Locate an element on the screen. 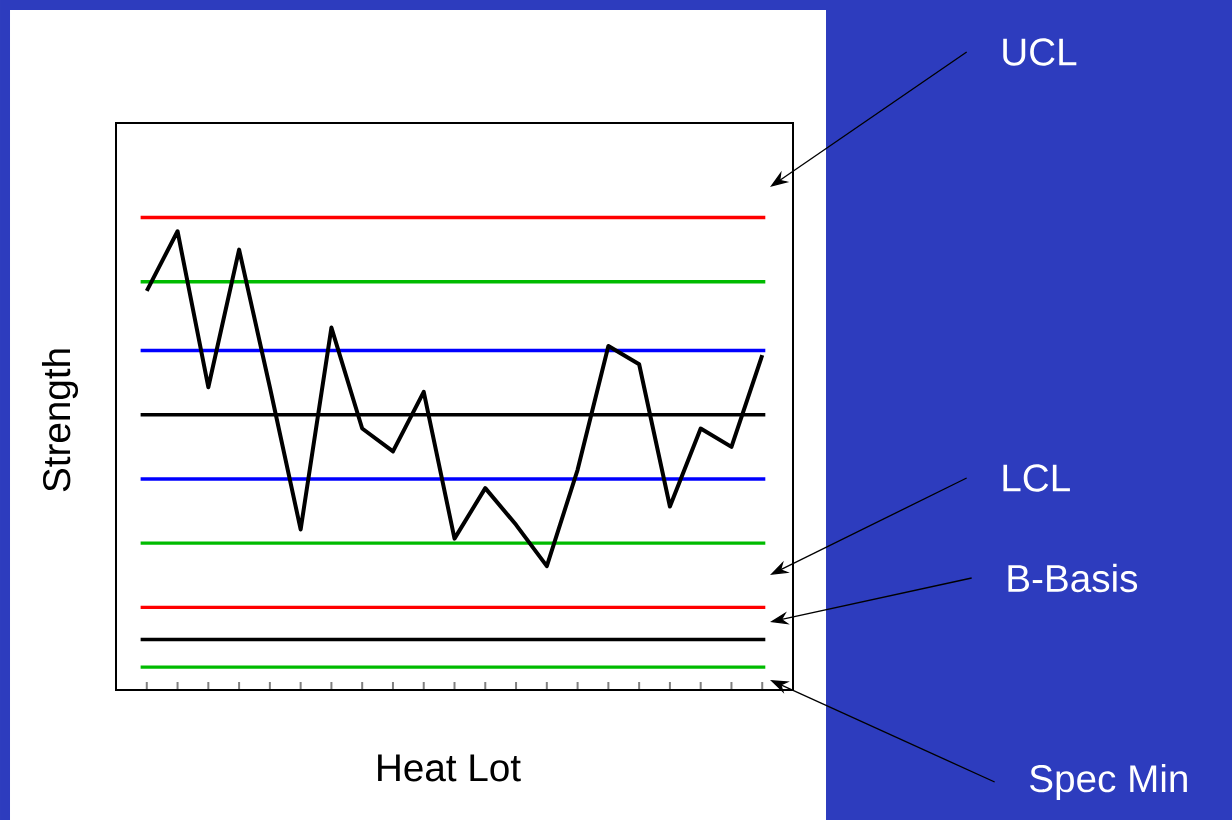  text: Spec Min is located at coordinates (1108, 782).